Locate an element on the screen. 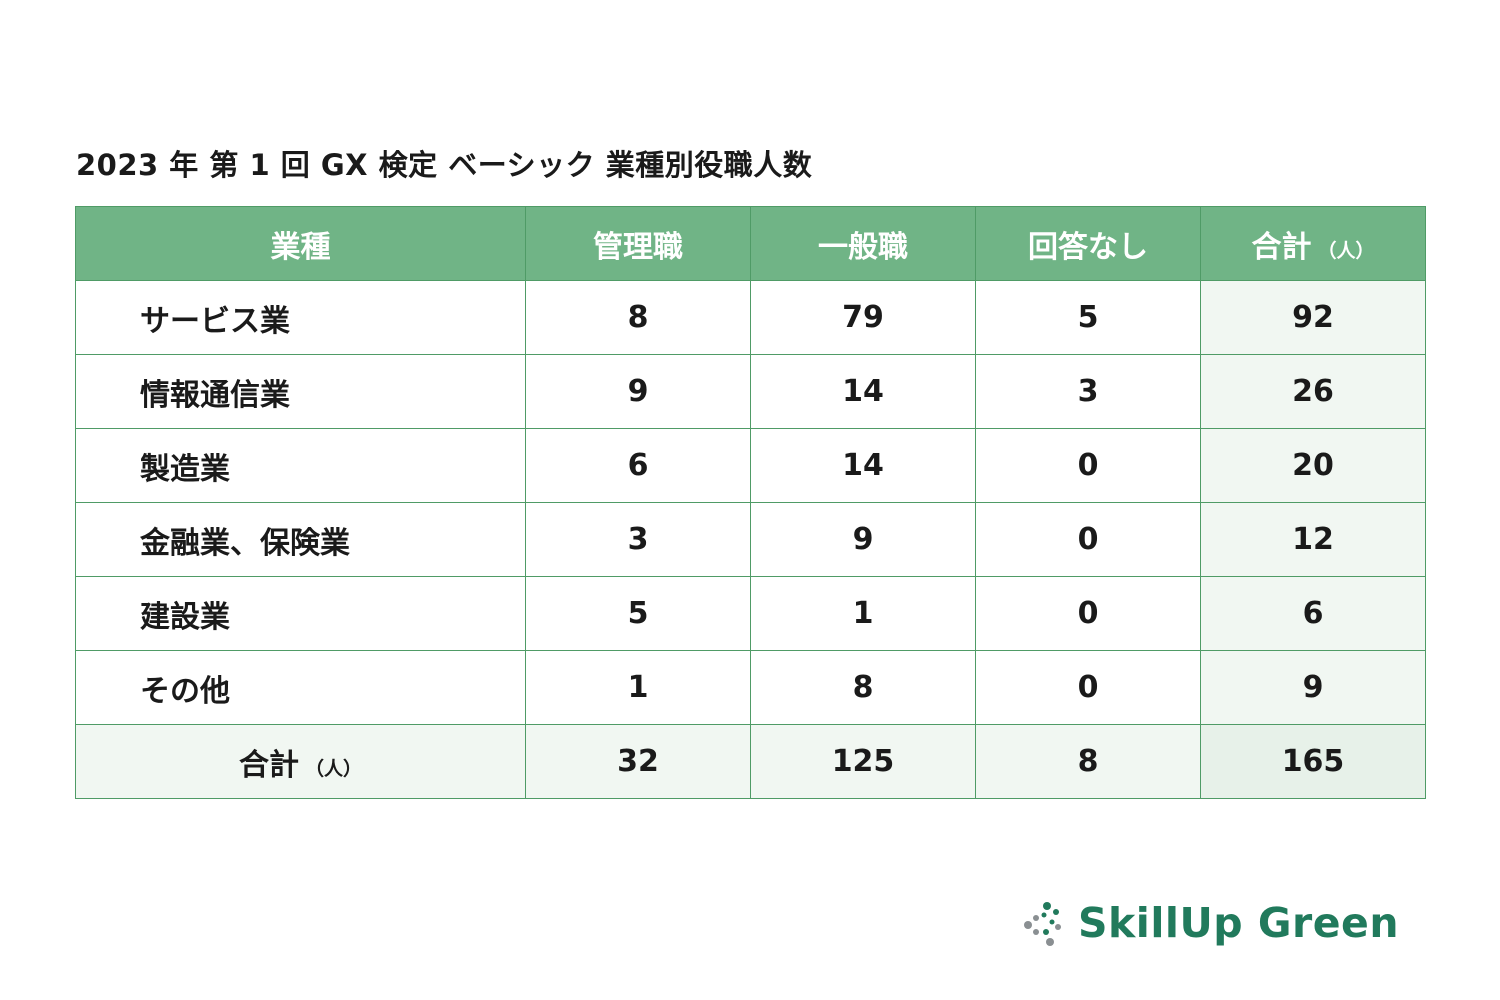 The width and height of the screenshot is (1500, 1000). cell-management: 6 is located at coordinates (638, 465).